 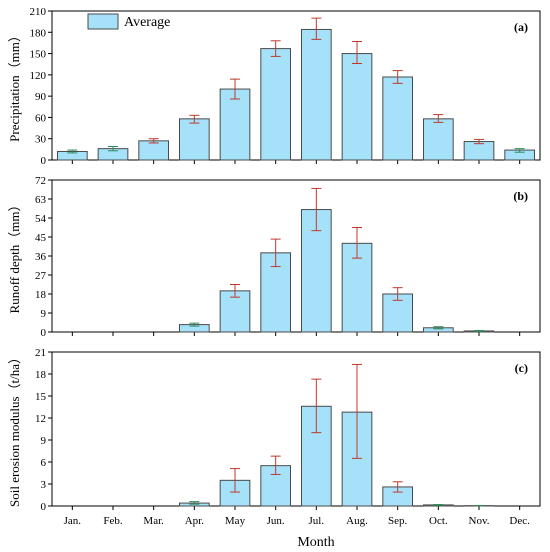 I want to click on legend-swatch, so click(x=103, y=21).